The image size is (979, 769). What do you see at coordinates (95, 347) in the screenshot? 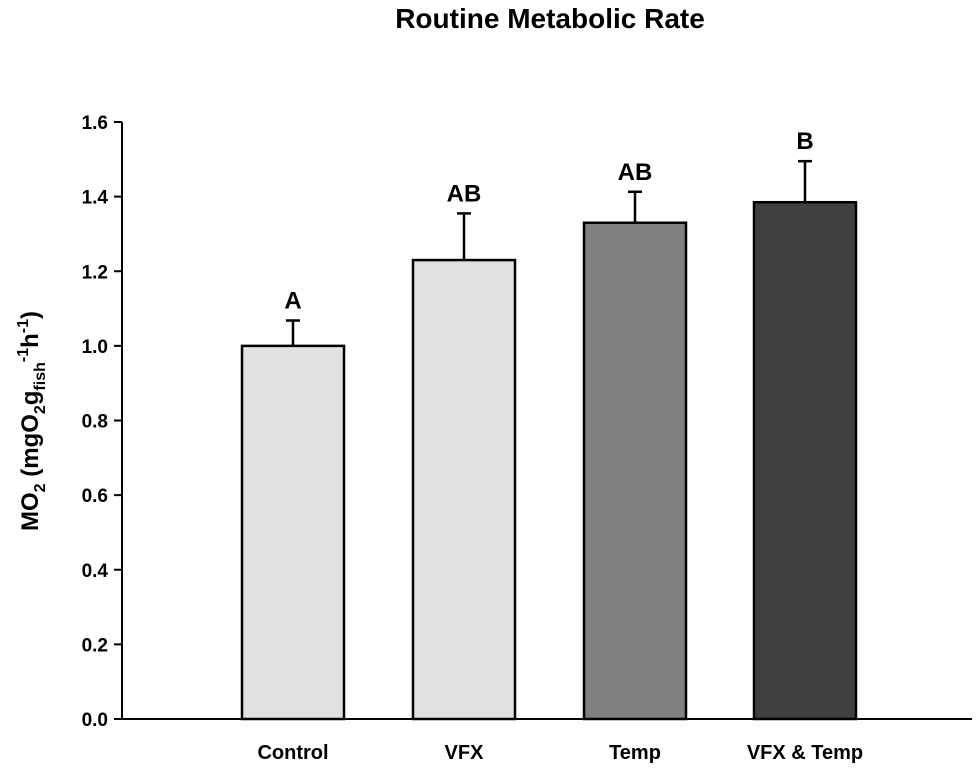
I see `y-tick-label: 1.0` at bounding box center [95, 347].